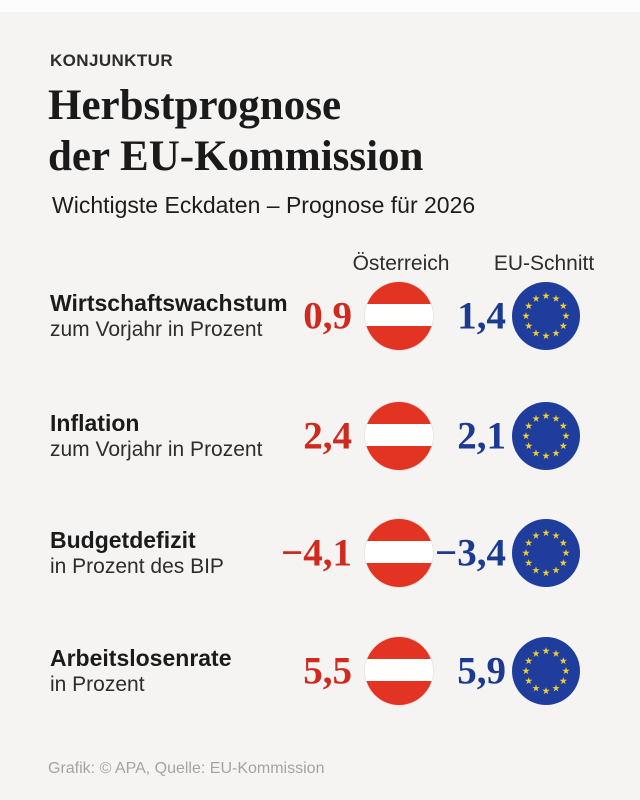 The width and height of the screenshot is (640, 800). I want to click on eu-value: 2,1, so click(481, 436).